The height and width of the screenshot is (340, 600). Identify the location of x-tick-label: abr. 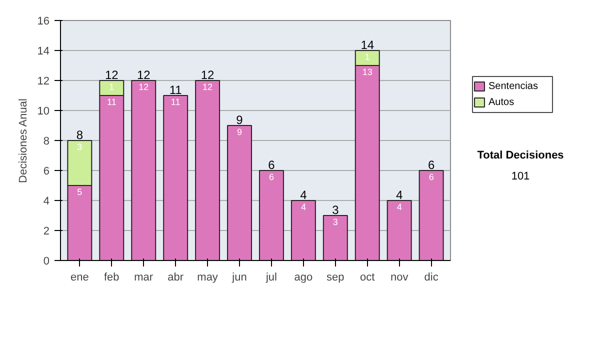
(176, 278).